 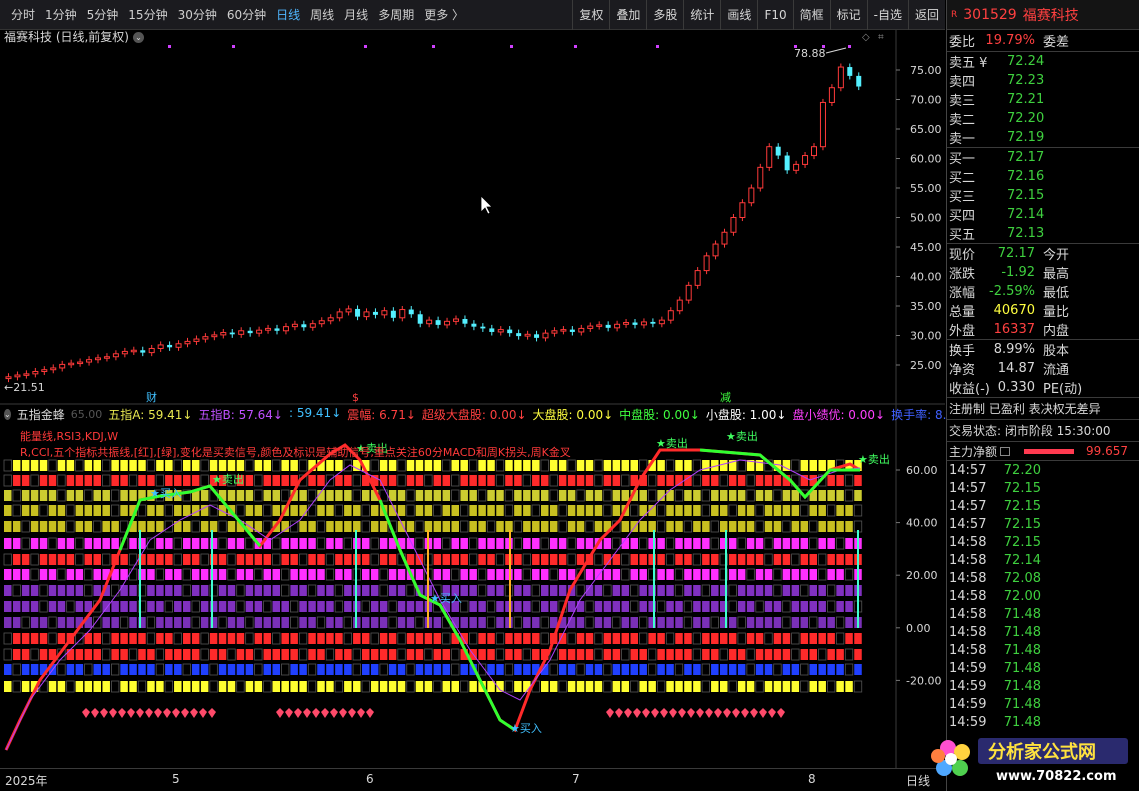 I want to click on period-tab: 5分钟, so click(x=102, y=15).